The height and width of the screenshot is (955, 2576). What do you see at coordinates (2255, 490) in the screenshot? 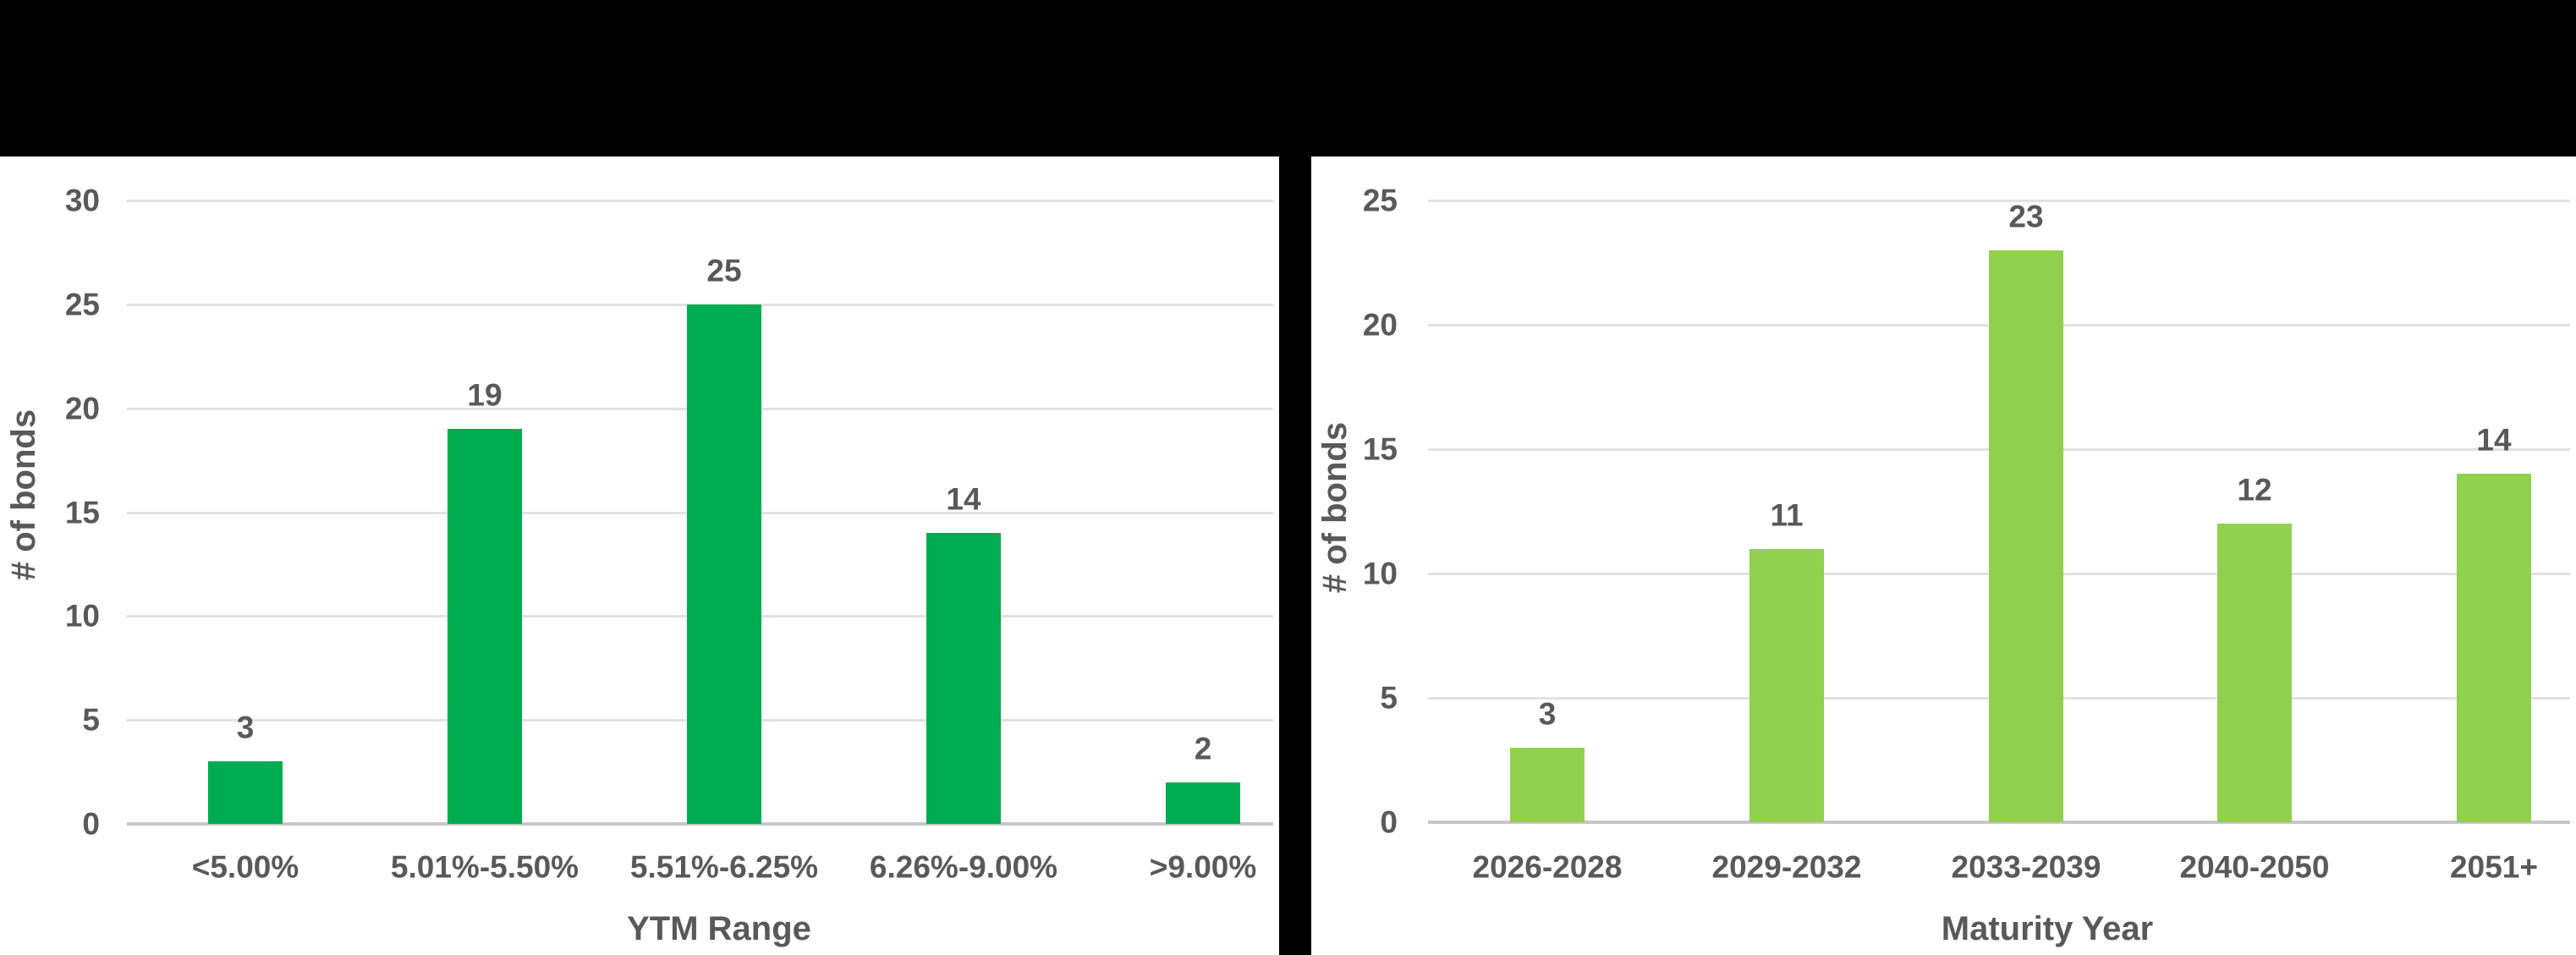
I see `bar-value-label: 12` at bounding box center [2255, 490].